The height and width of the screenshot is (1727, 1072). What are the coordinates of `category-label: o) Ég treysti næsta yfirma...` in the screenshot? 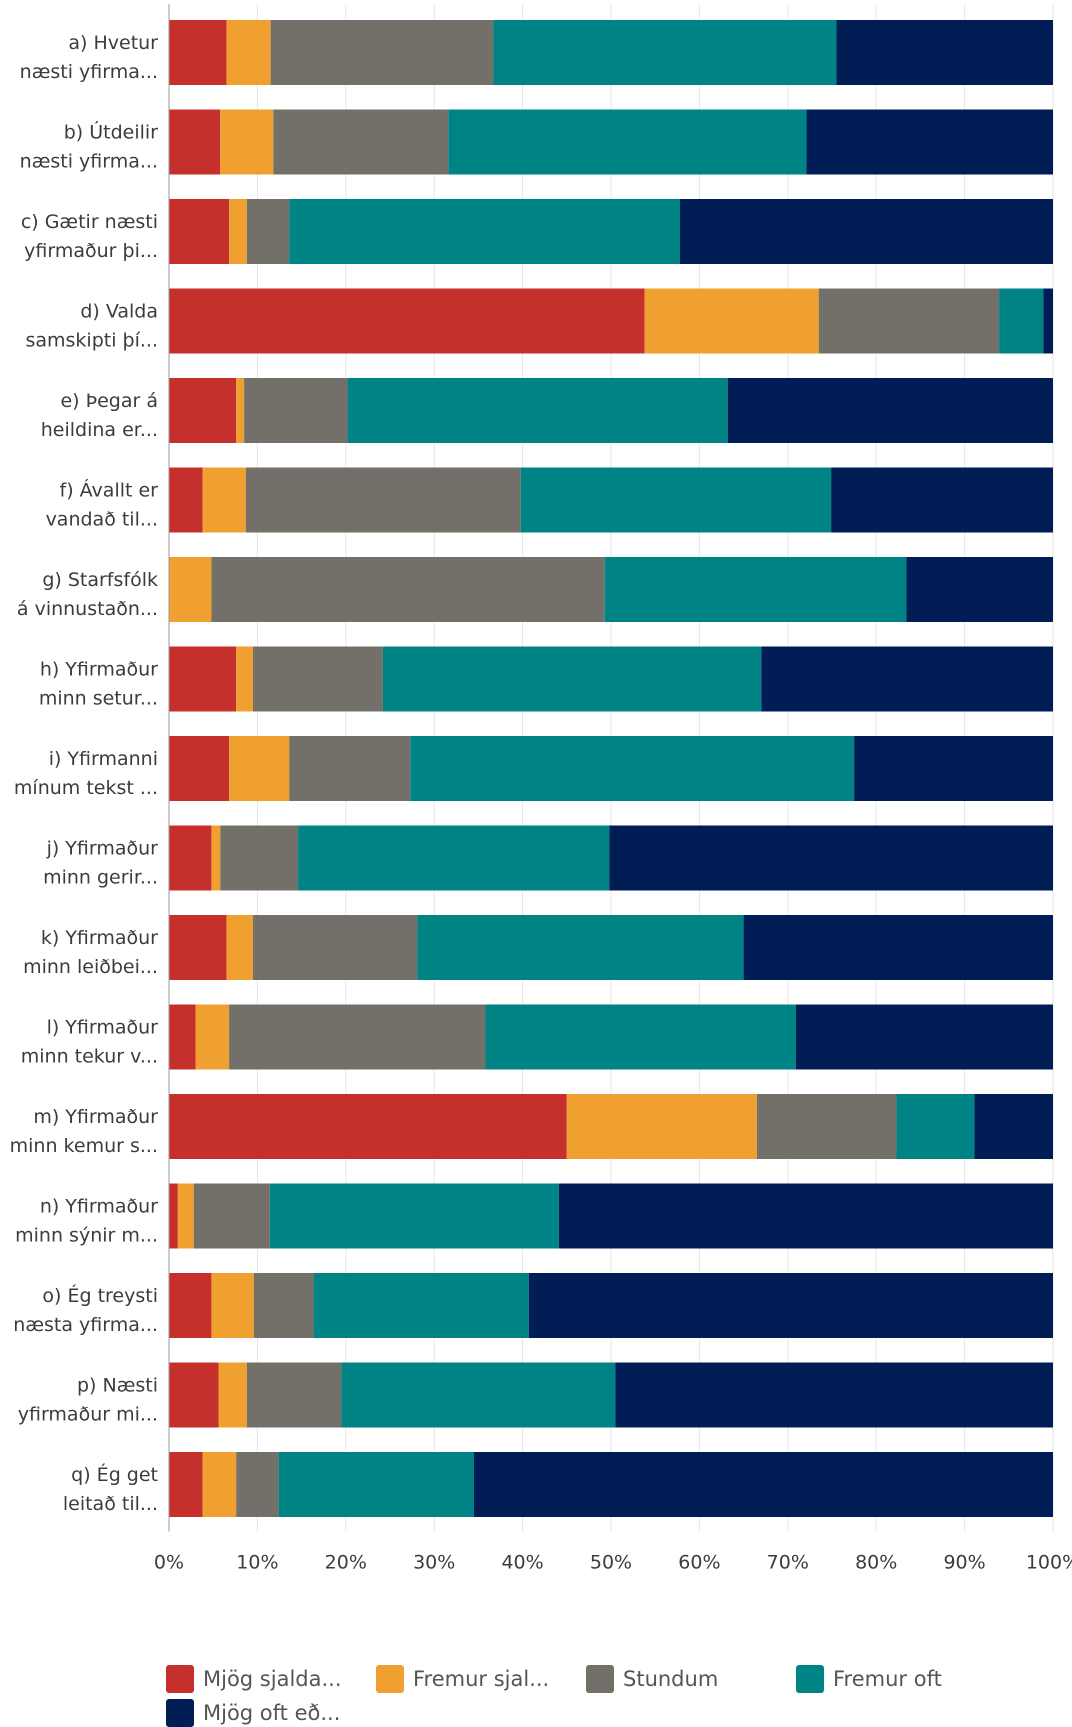 It's located at (85, 1310).